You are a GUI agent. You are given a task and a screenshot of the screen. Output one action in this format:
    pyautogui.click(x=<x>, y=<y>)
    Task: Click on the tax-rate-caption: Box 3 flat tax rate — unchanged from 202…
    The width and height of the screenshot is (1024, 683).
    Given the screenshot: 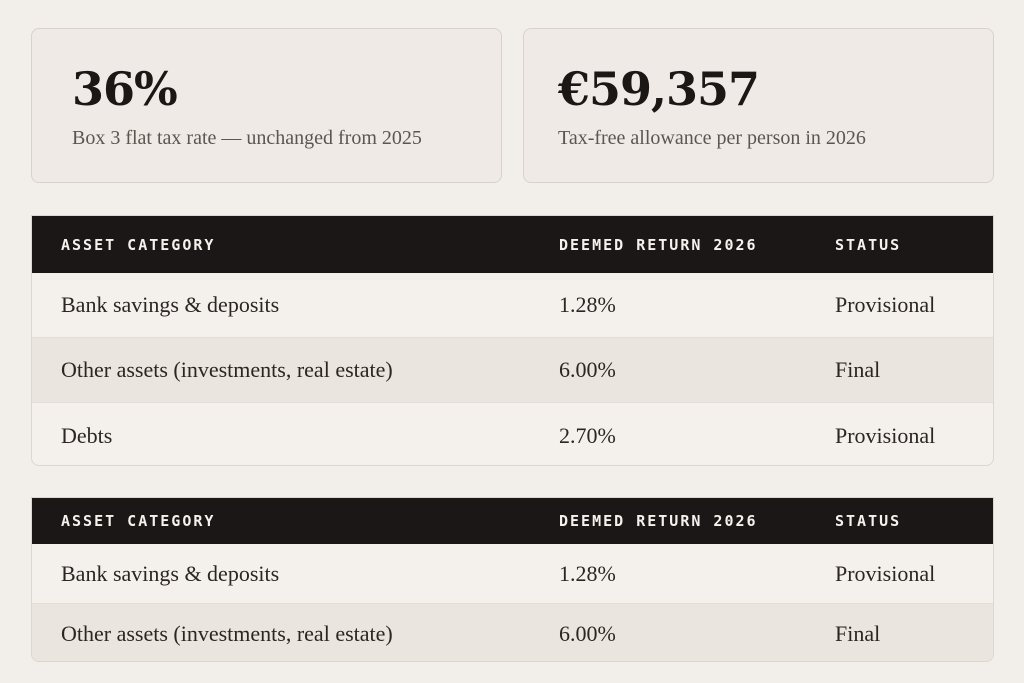 What is the action you would take?
    pyautogui.click(x=247, y=138)
    